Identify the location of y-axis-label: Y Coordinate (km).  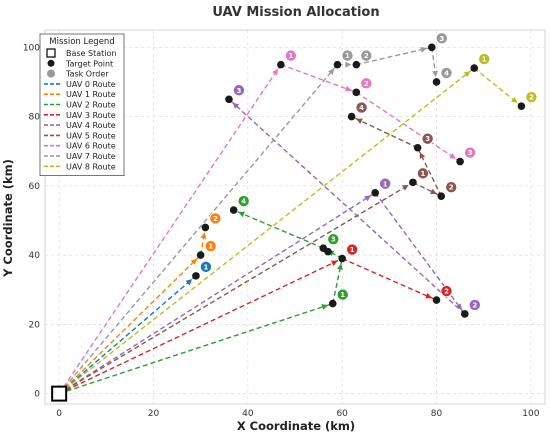
(8, 218).